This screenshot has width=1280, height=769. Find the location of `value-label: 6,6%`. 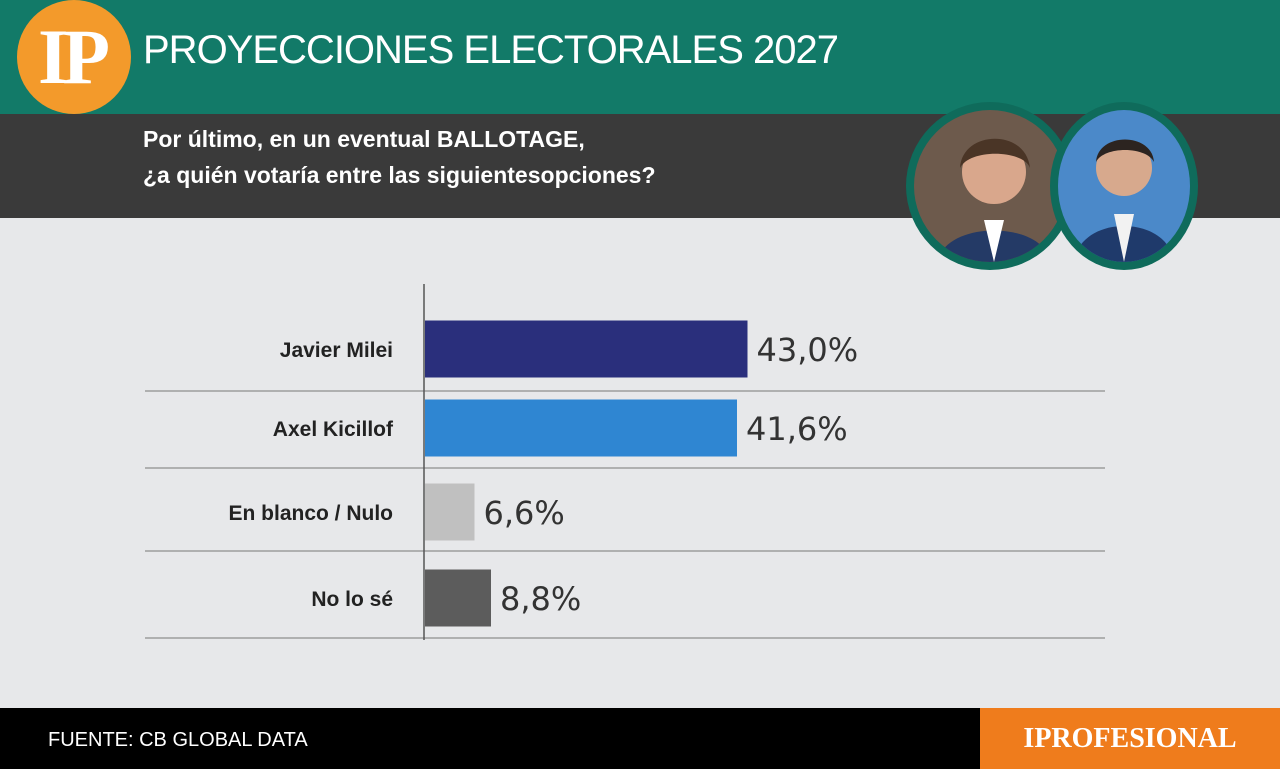

value-label: 6,6% is located at coordinates (524, 513).